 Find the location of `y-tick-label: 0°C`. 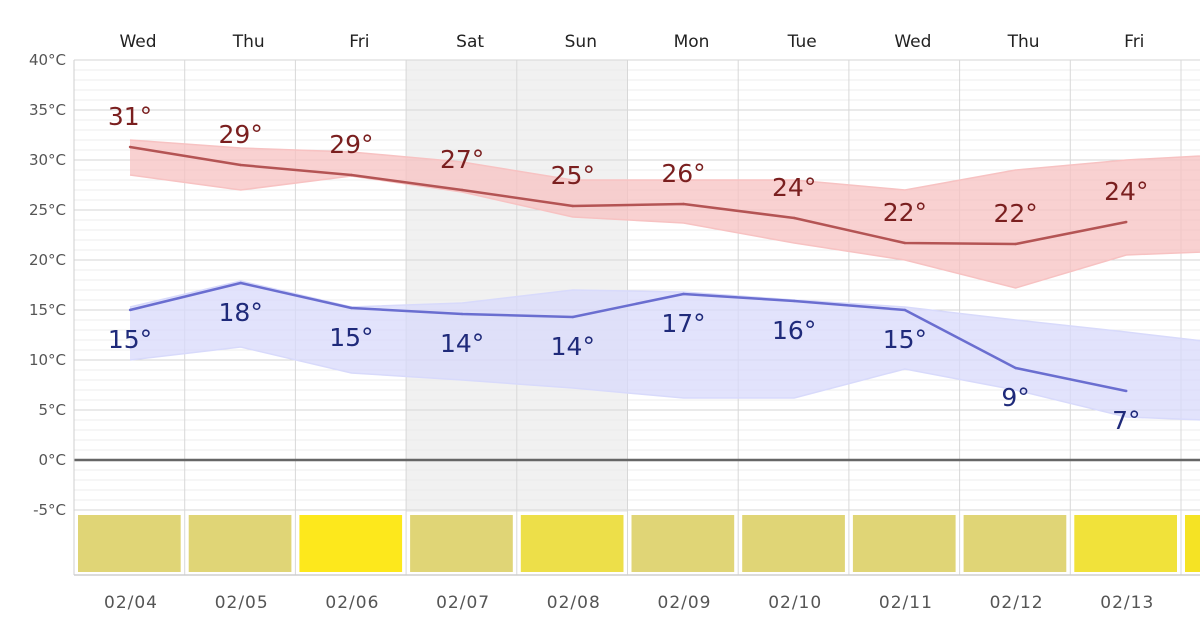

y-tick-label: 0°C is located at coordinates (52, 460).